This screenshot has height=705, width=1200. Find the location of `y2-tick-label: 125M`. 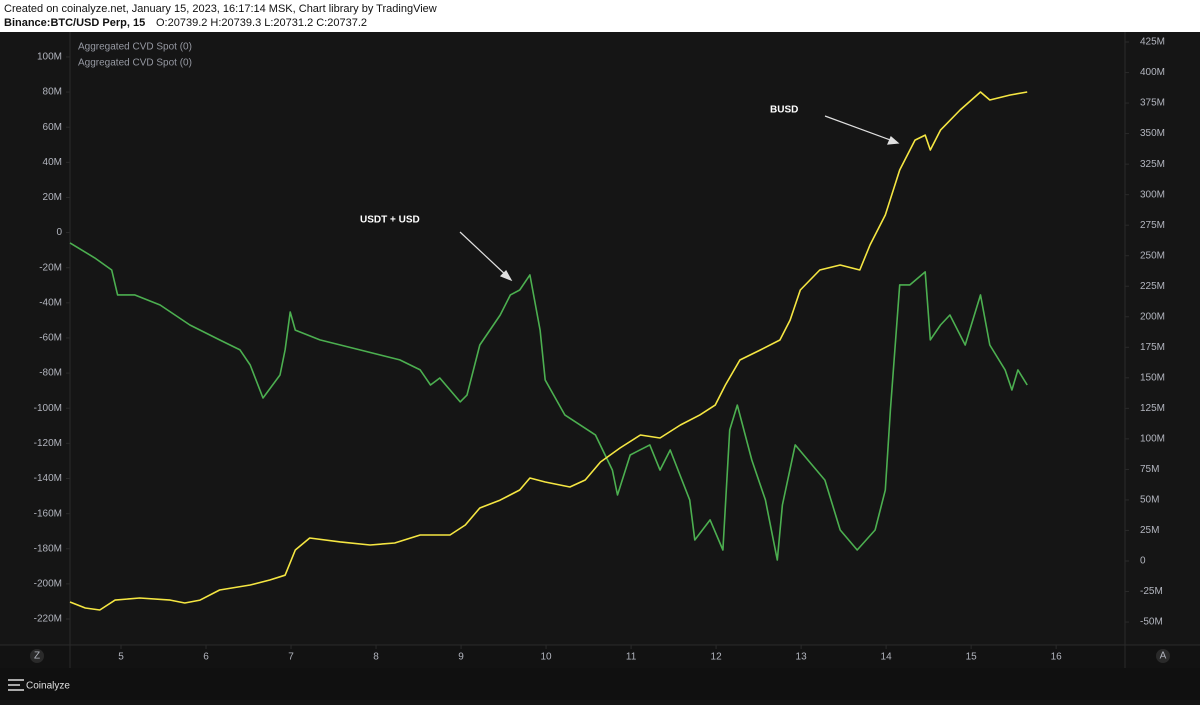

y2-tick-label: 125M is located at coordinates (1152, 408).